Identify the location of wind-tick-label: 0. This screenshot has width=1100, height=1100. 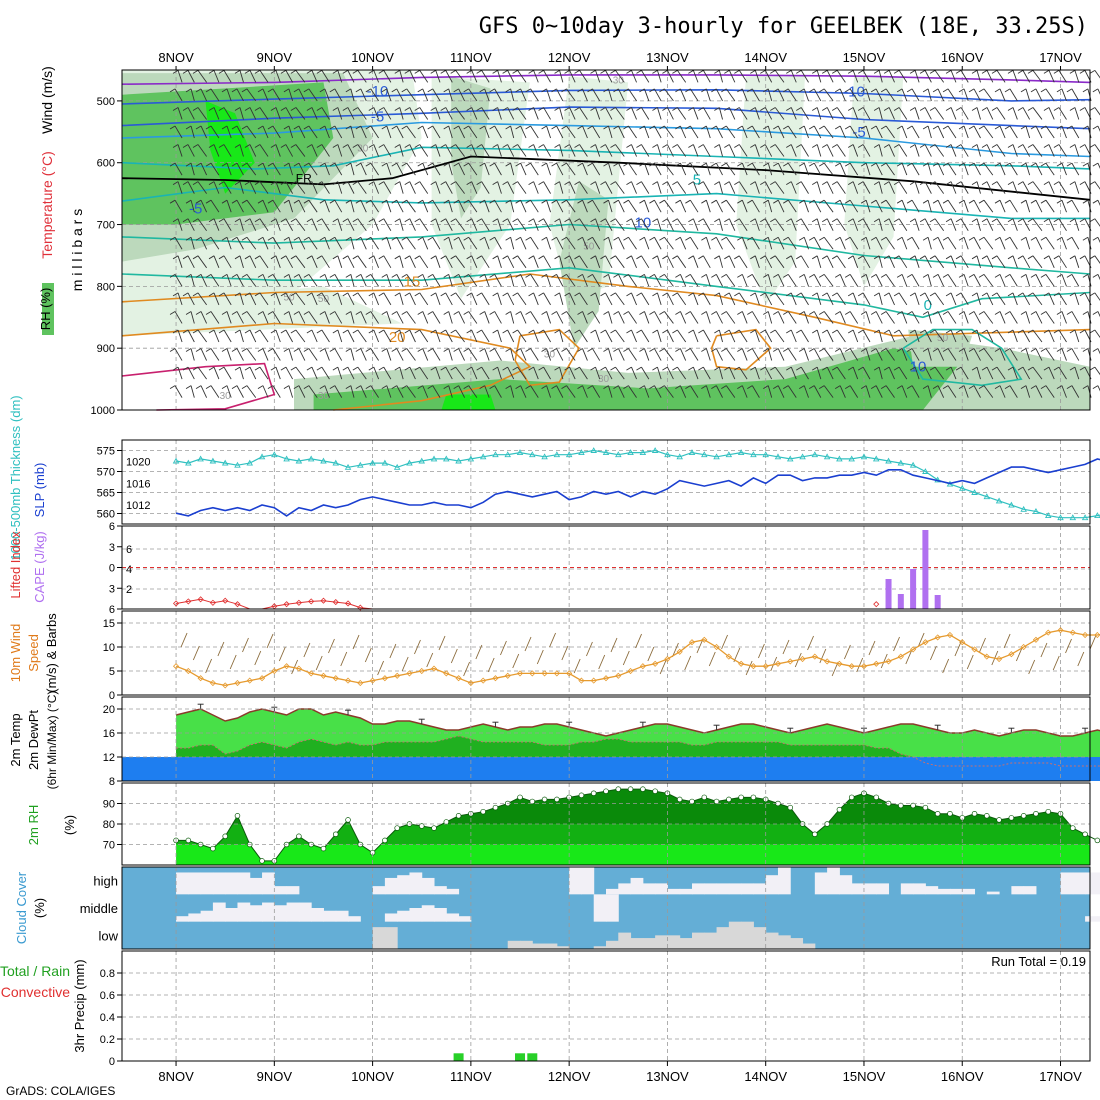
(112, 696).